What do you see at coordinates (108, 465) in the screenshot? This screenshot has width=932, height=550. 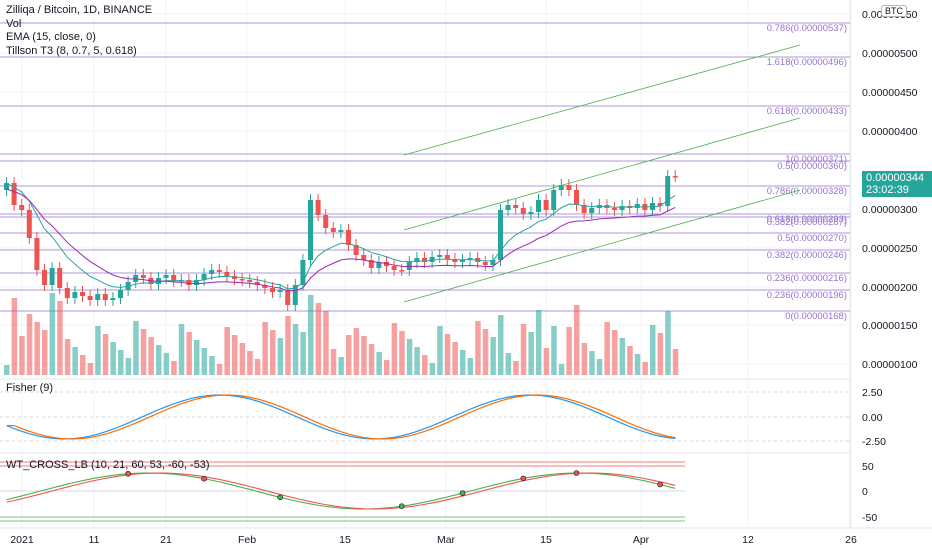 I see `wt-legend: WT_CROSS_LB (10, 21, 60, 53, -60, -53)` at bounding box center [108, 465].